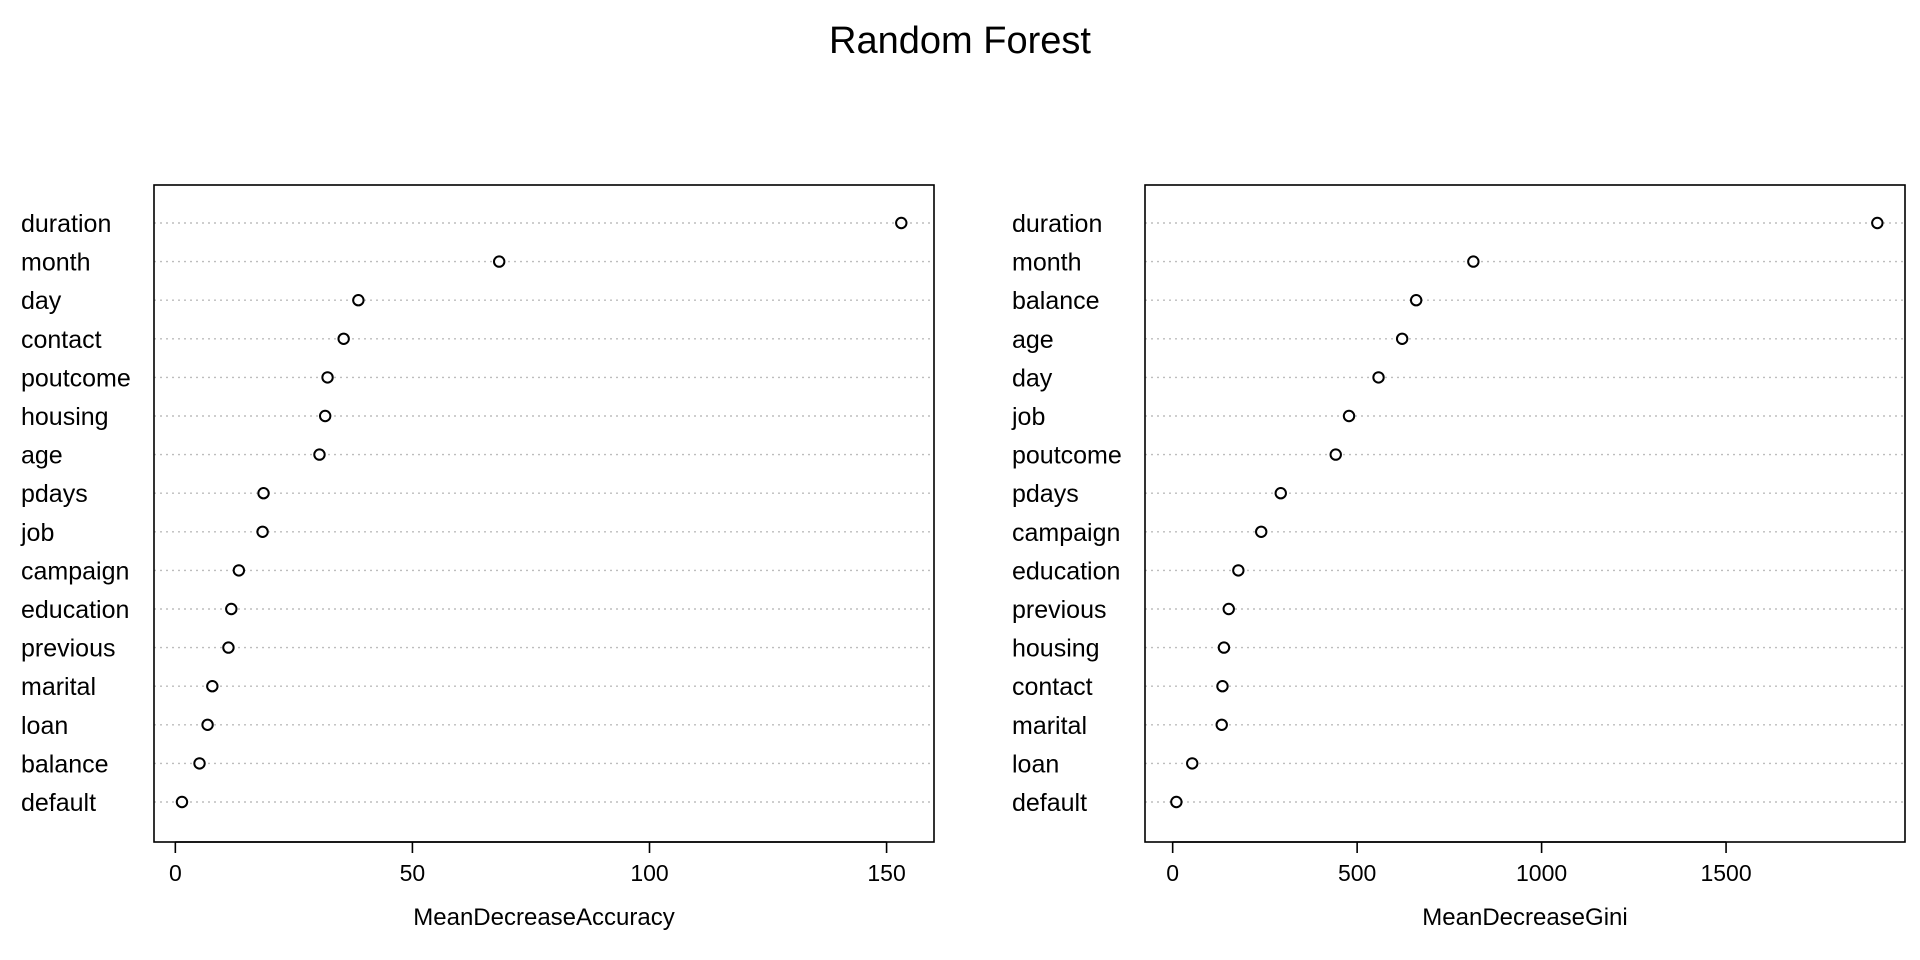  I want to click on x-axis-title: MeanDecreaseGini, so click(1524, 917).